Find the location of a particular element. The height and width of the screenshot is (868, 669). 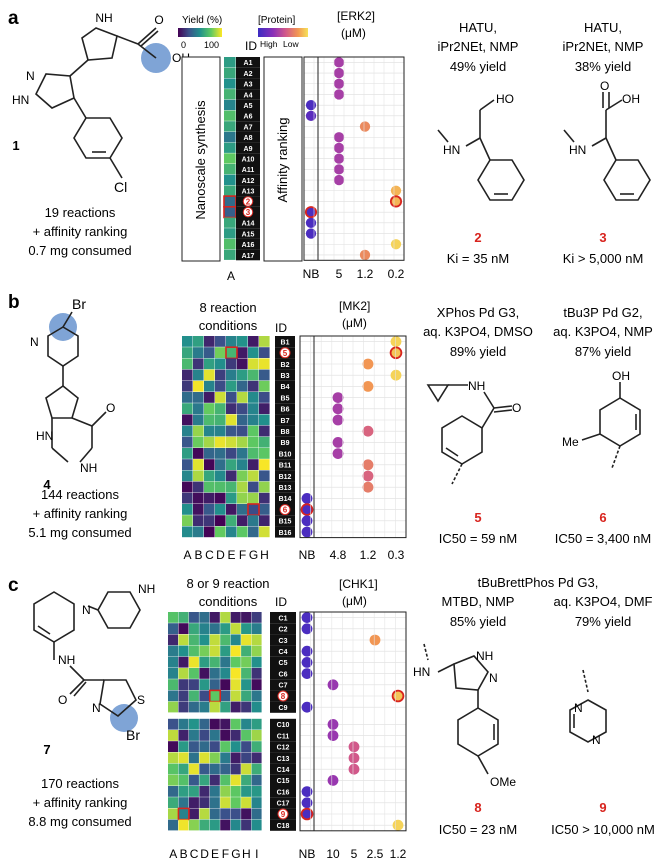

nh-amide-label-7: NH is located at coordinates (66, 660).